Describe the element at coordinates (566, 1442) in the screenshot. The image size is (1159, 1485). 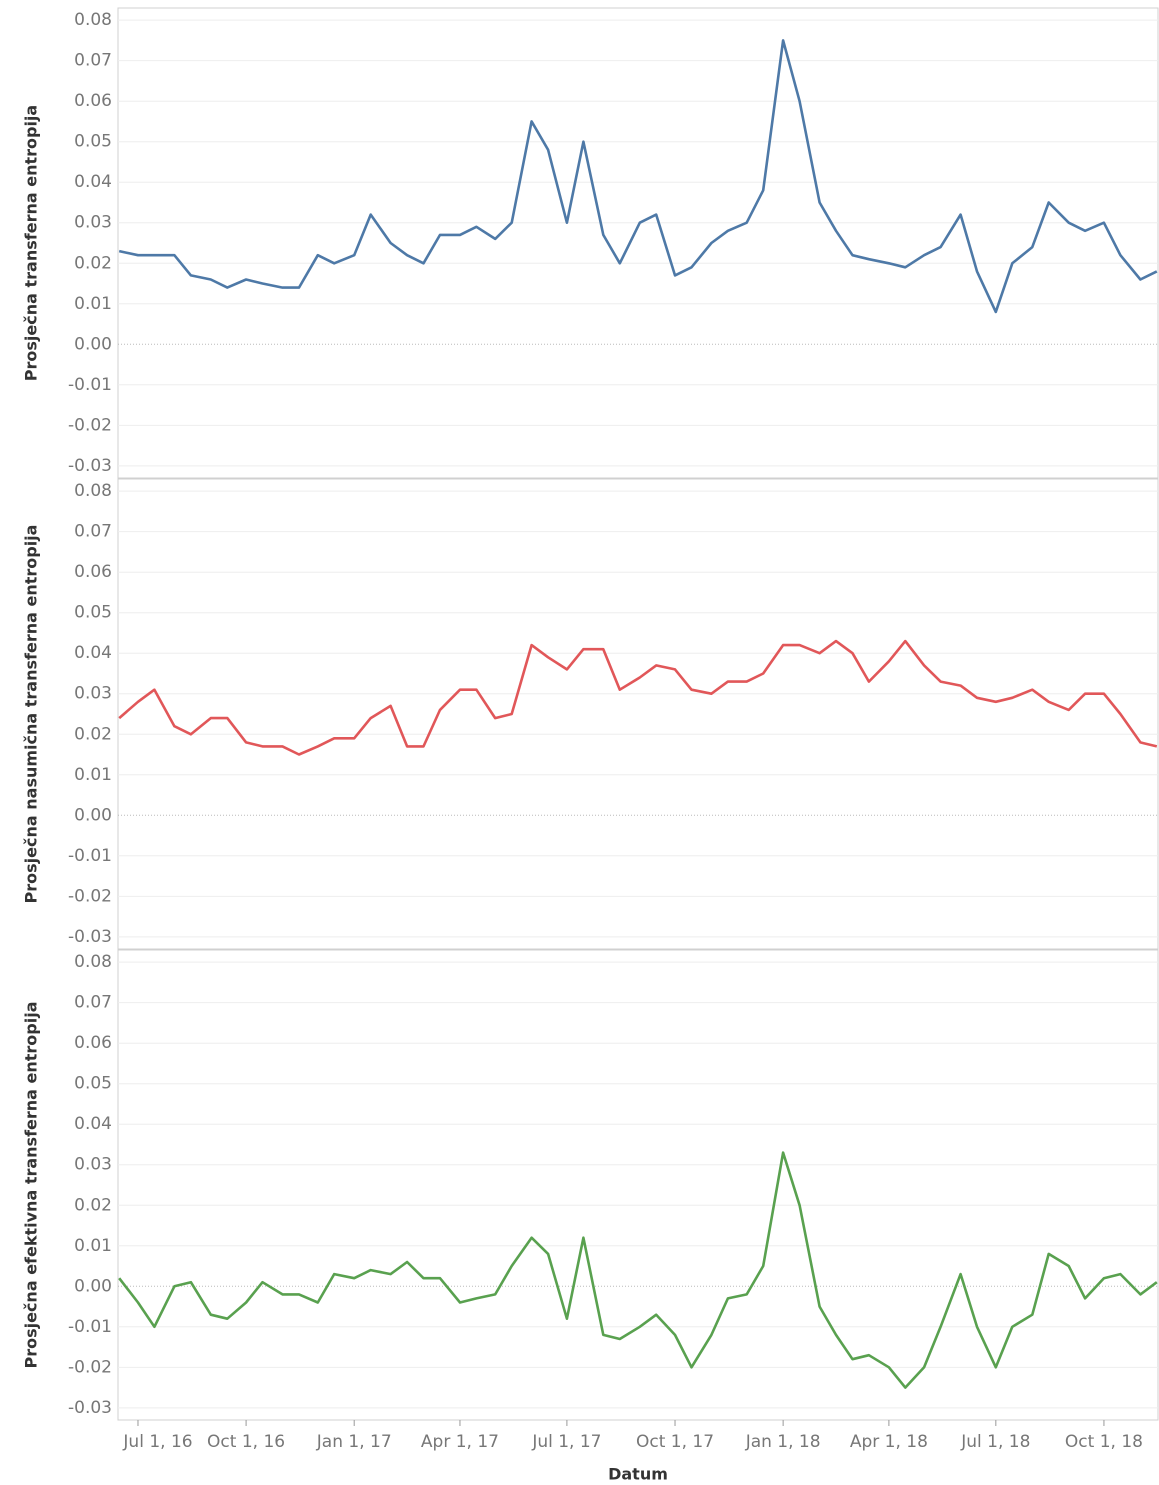
I see `x-tick-label: Jul 1, 17` at that location.